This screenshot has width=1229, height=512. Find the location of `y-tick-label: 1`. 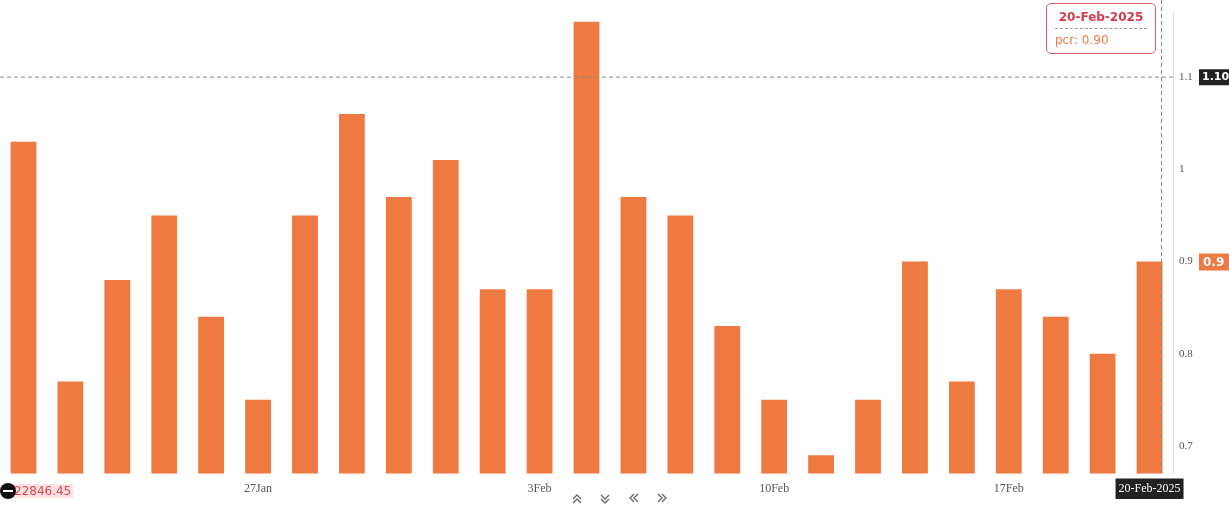

y-tick-label: 1 is located at coordinates (1182, 168).